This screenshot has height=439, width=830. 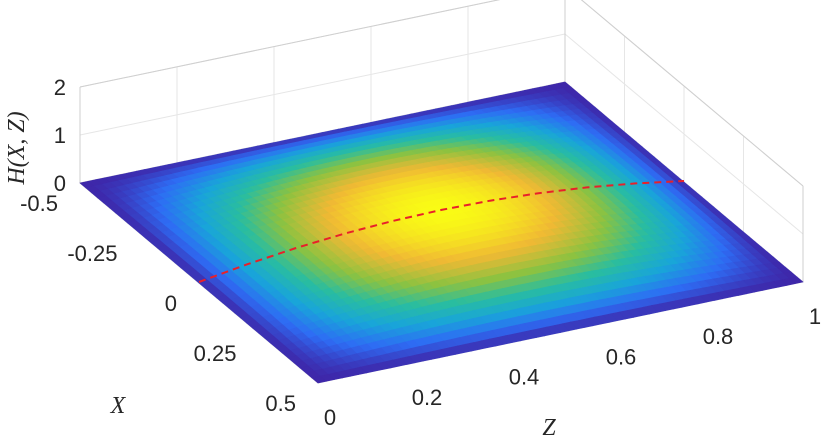 I want to click on surface-patch, so click(x=319, y=379).